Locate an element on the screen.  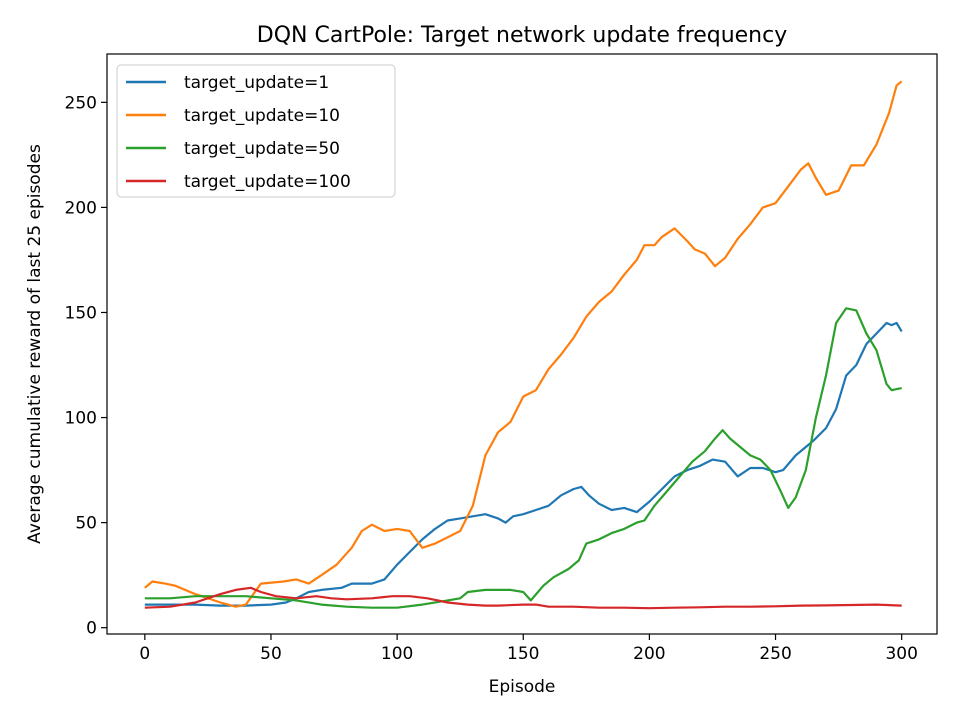
y-axis: 0 50 100 150 200 250 is located at coordinates (86, 366).